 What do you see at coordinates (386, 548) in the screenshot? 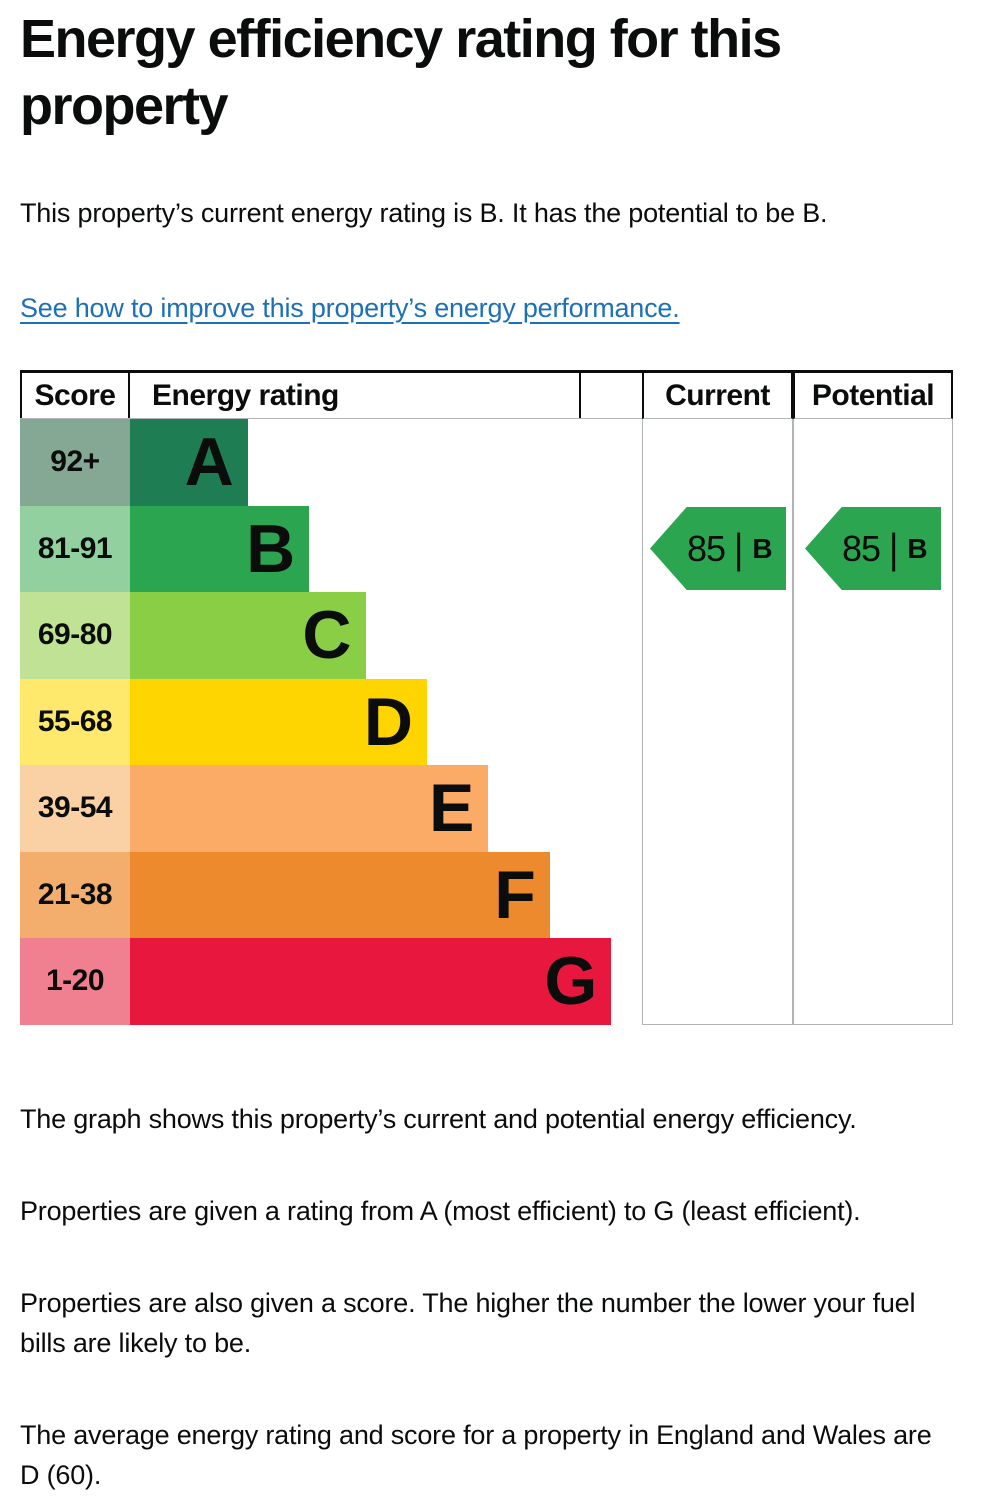
I see `band-bar-track: B` at bounding box center [386, 548].